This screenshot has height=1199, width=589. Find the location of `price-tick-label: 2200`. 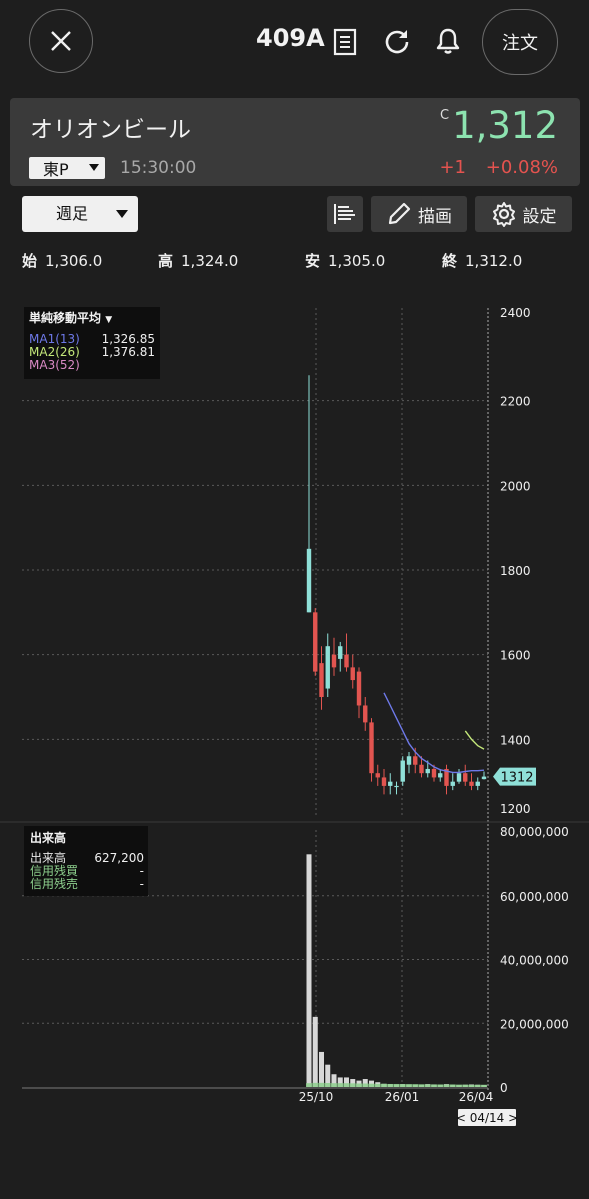

price-tick-label: 2200 is located at coordinates (515, 402).